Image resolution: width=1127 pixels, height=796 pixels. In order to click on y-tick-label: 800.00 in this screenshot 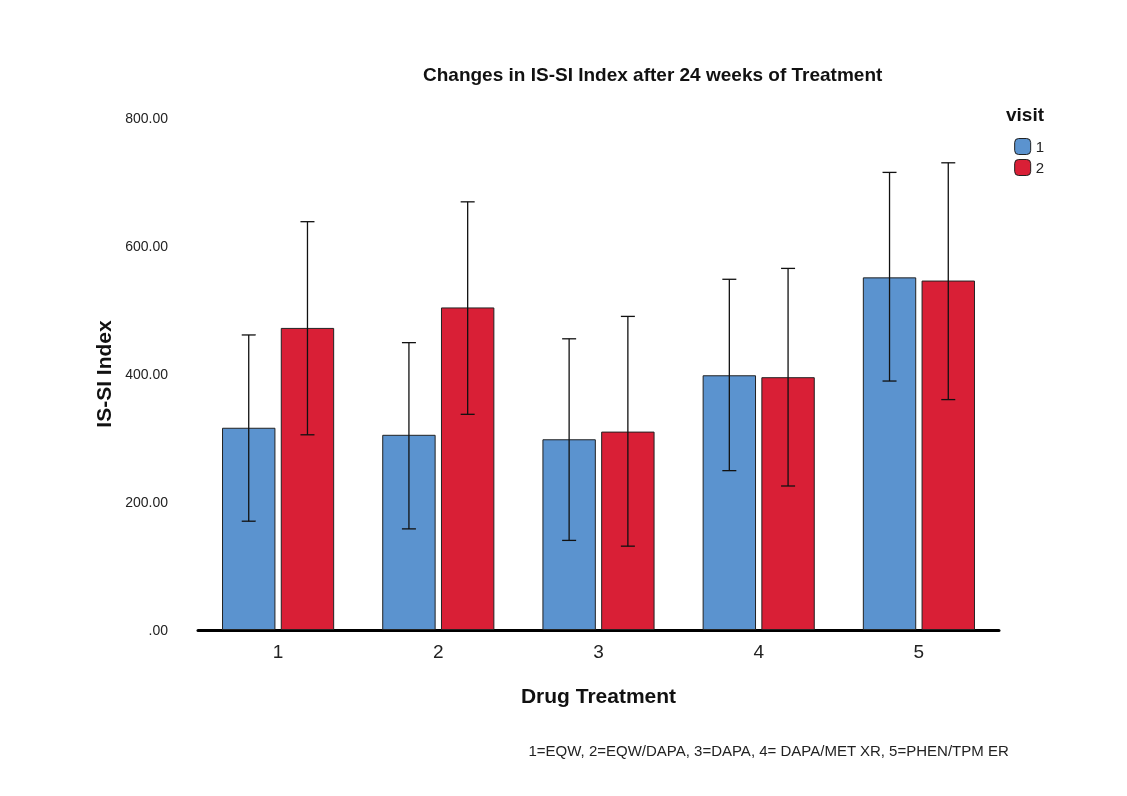, I will do `click(147, 118)`.